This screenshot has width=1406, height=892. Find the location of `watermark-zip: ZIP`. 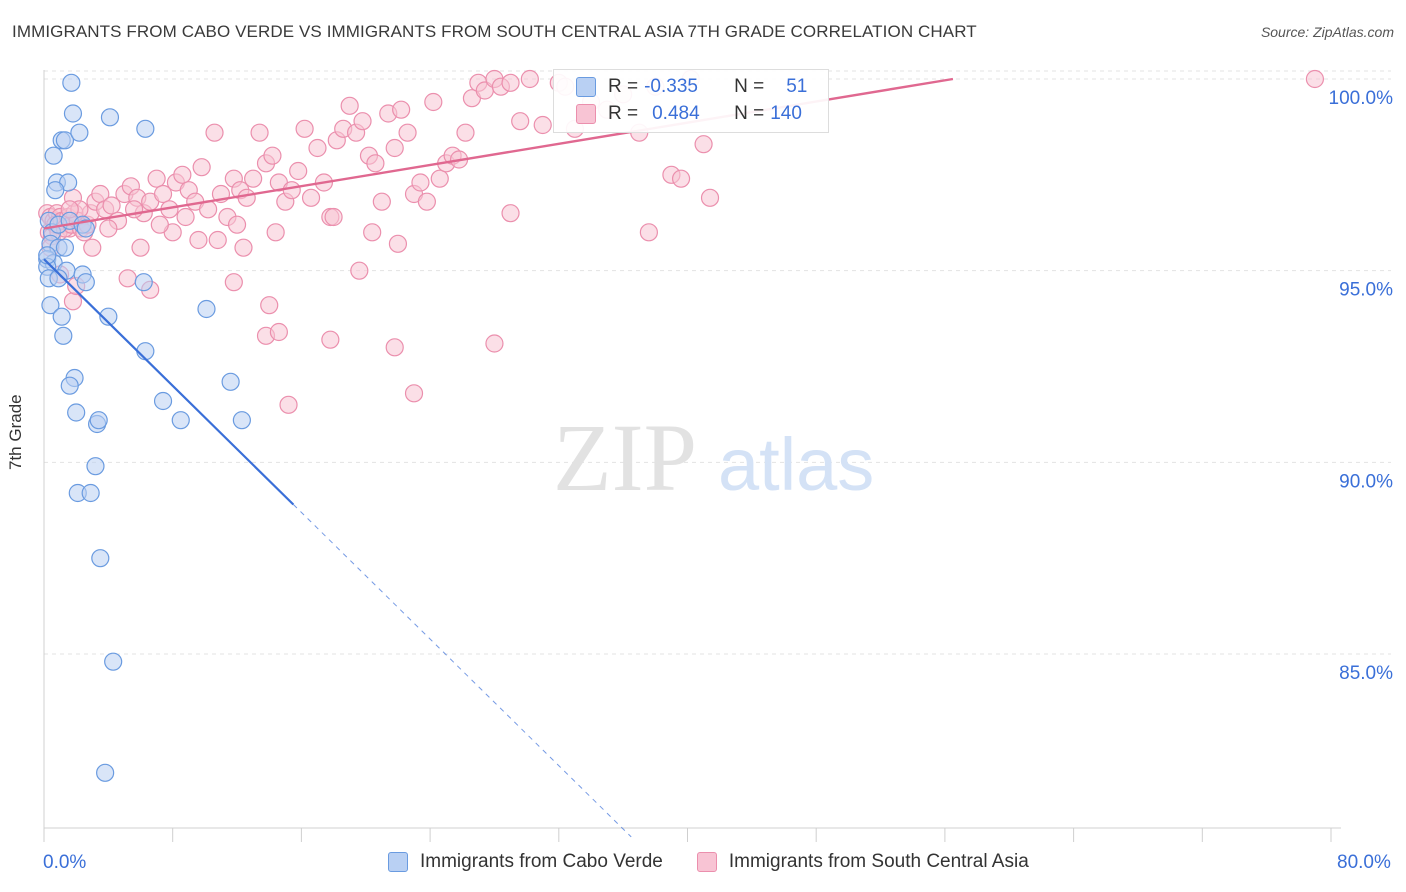

watermark-zip: ZIP is located at coordinates (625, 457).